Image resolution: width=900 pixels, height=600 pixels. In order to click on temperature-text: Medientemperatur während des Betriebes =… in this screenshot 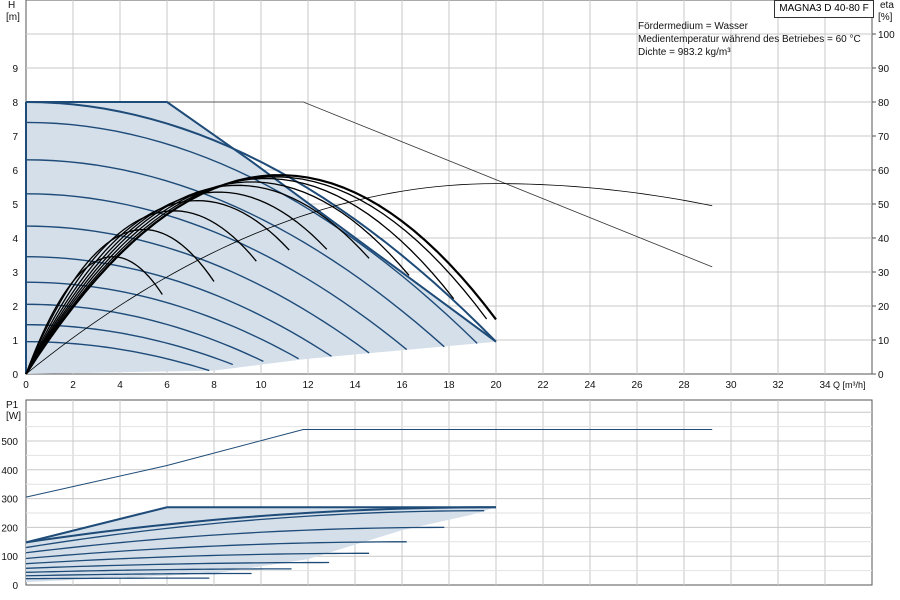, I will do `click(749, 39)`.